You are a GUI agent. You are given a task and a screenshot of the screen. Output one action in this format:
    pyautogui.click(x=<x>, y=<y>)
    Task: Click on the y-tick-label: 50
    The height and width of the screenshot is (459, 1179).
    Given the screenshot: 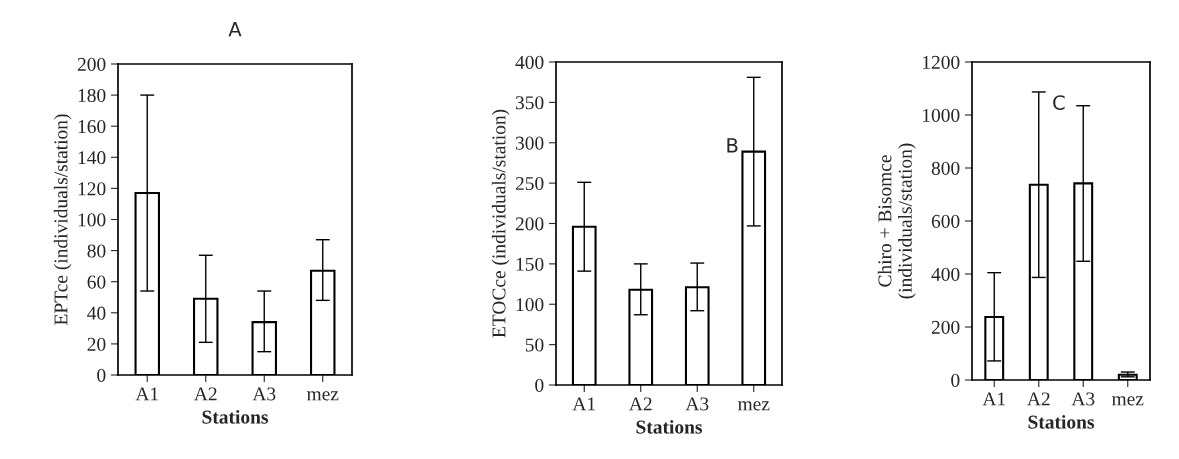 What is the action you would take?
    pyautogui.click(x=534, y=345)
    